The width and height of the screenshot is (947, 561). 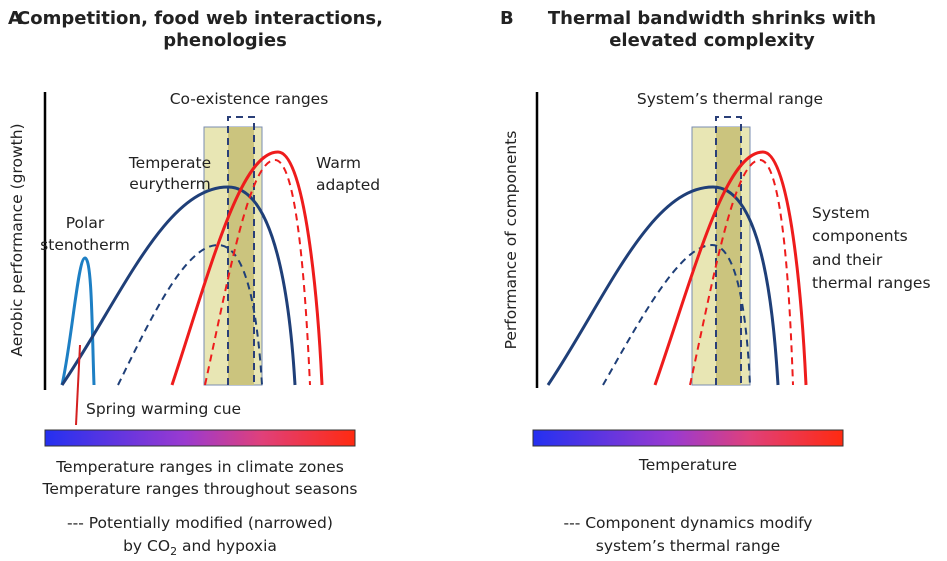 What do you see at coordinates (200, 489) in the screenshot?
I see `bar-label: Temperature ranges throughout seasons` at bounding box center [200, 489].